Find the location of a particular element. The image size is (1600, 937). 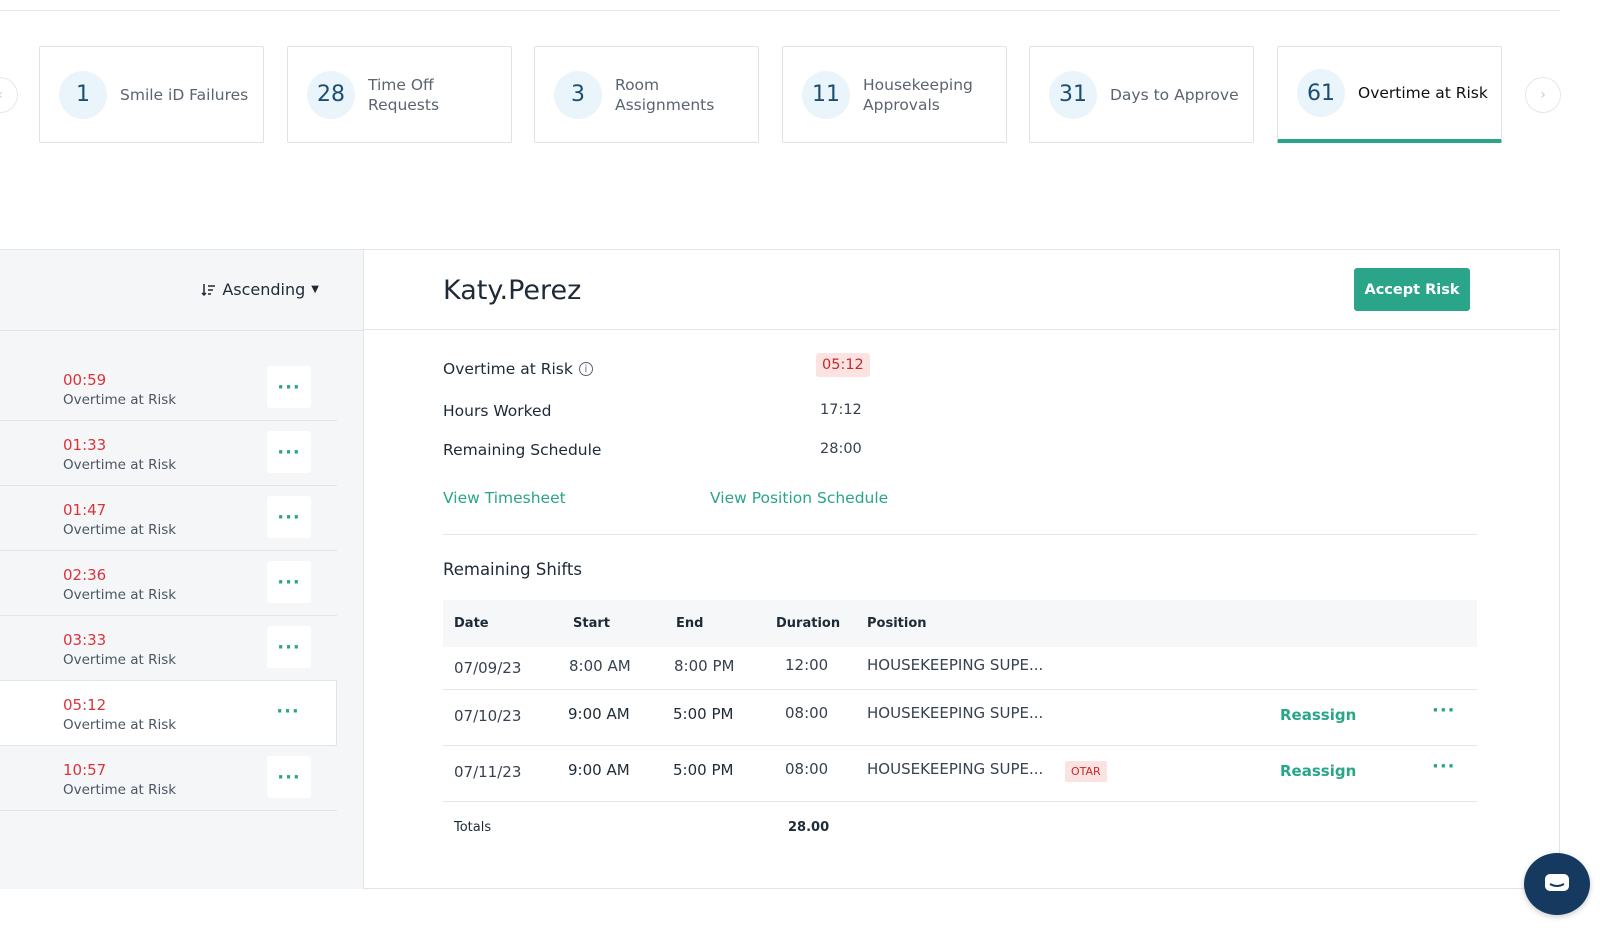

card-time-off-requests: 28 Time Off Requests is located at coordinates (399, 94).